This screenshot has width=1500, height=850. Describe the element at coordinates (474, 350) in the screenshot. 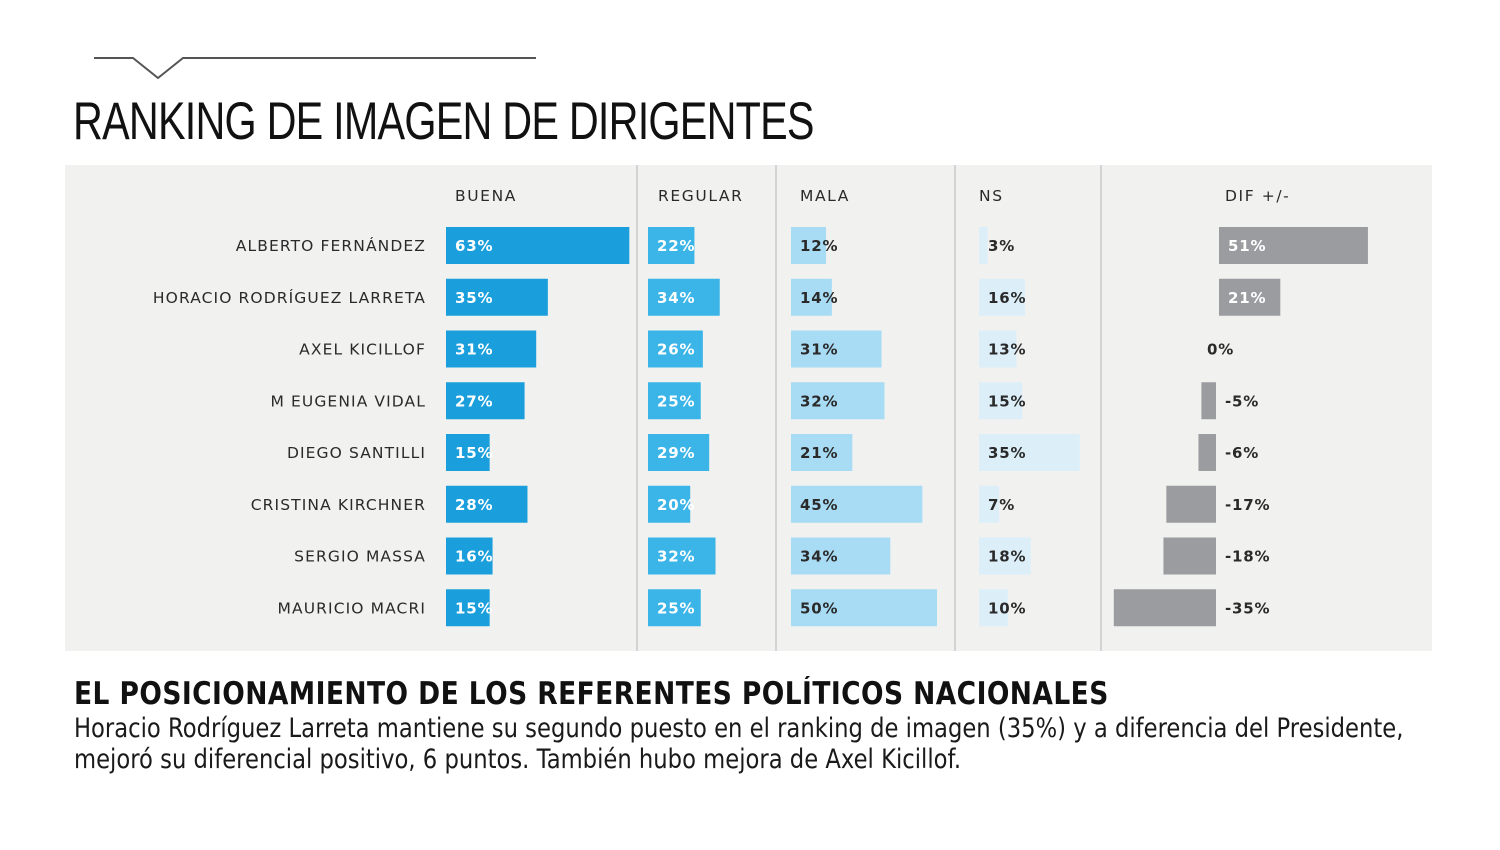

I see `data-label-buena: 31%` at that location.